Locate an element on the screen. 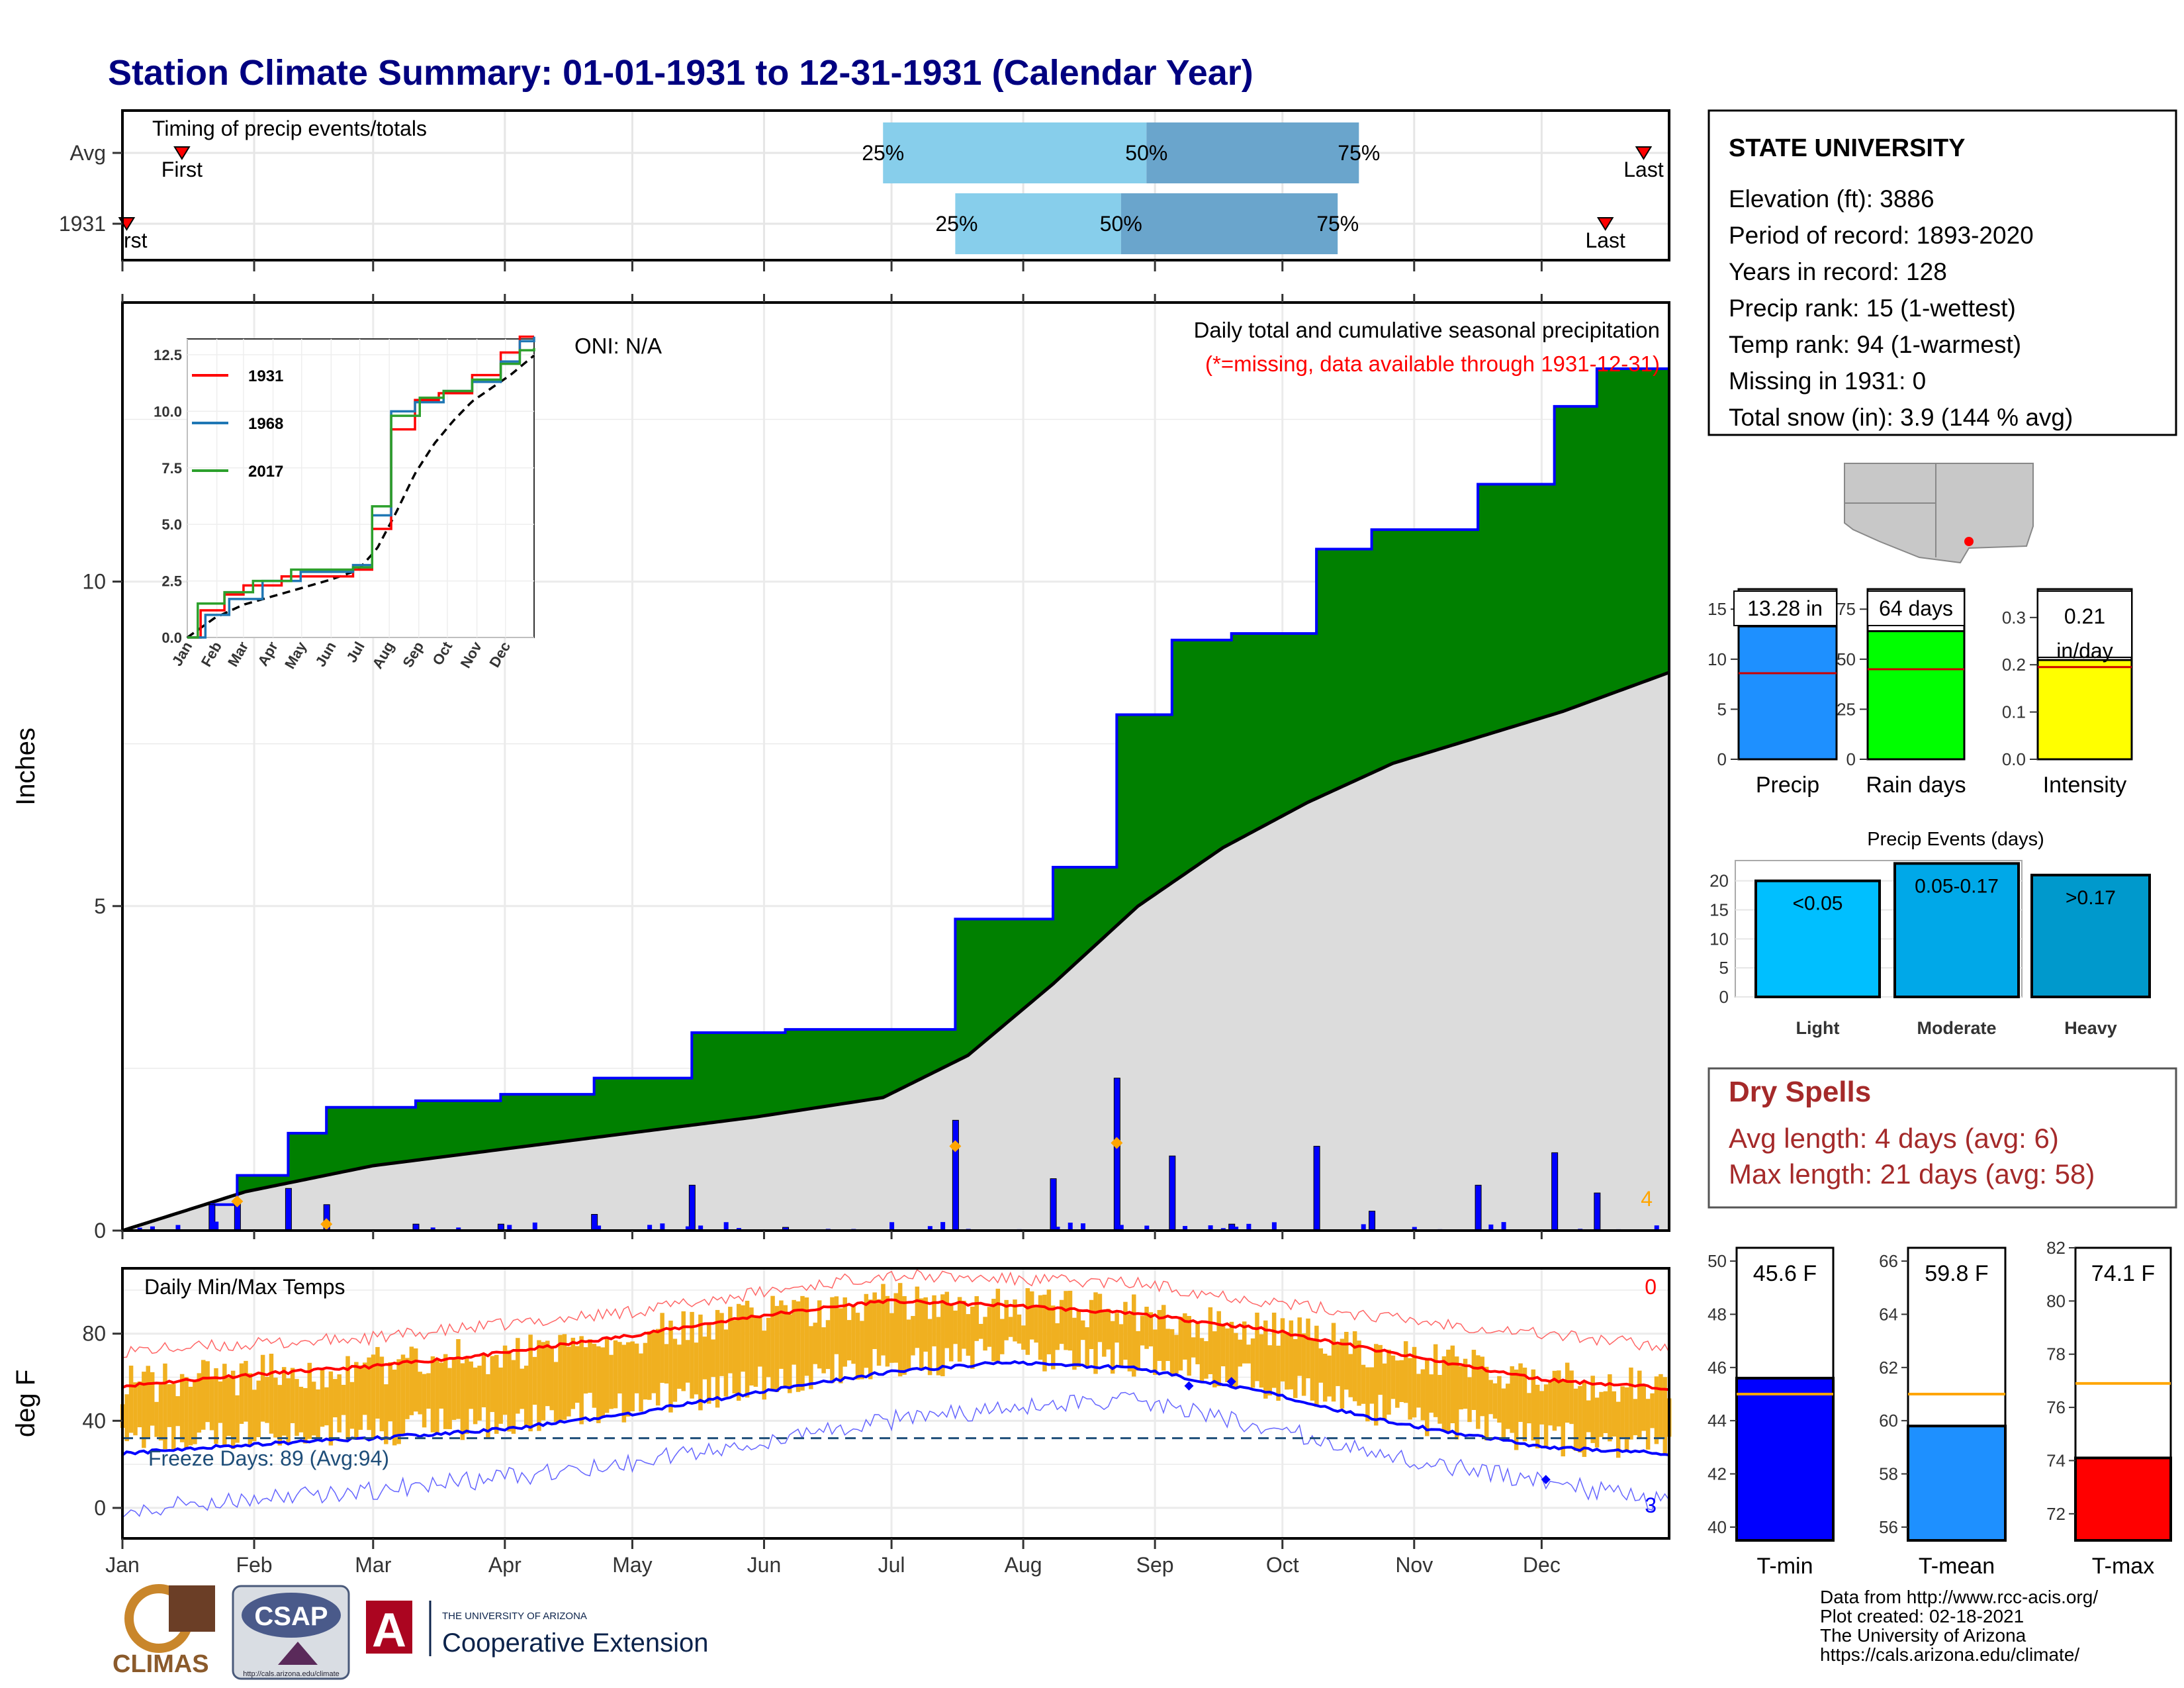  first-label-clipped: rst is located at coordinates (136, 240).